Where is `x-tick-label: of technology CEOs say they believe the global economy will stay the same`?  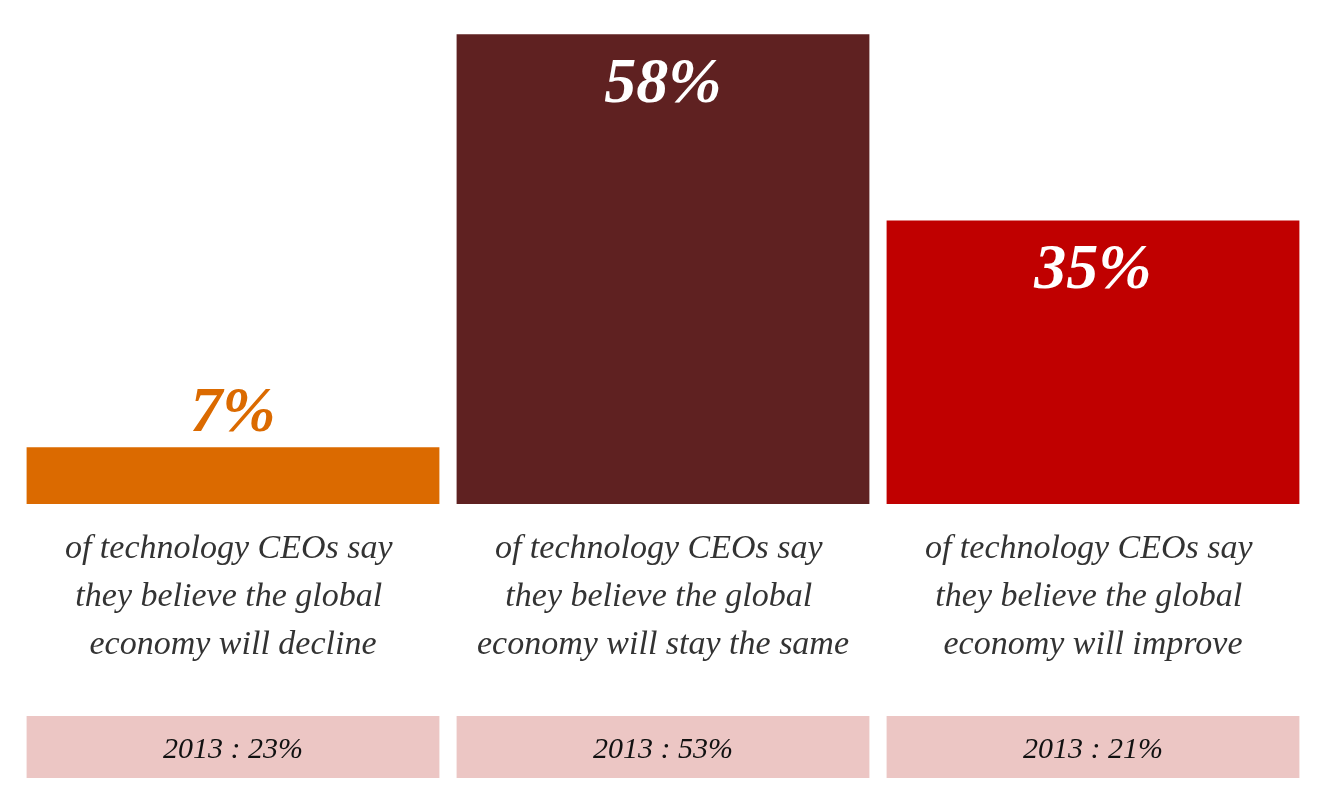
x-tick-label: of technology CEOs say they believe the global economy will stay the same is located at coordinates (663, 594).